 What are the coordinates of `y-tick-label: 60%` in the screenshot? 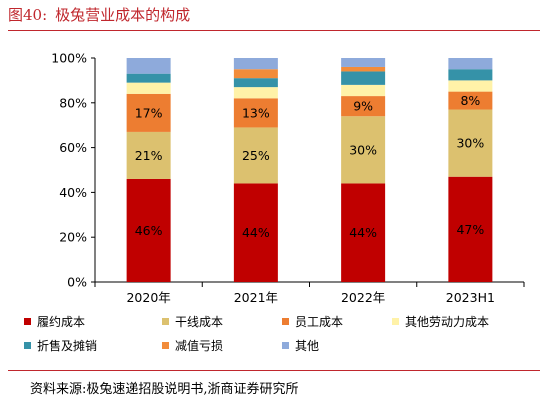 It's located at (73, 147).